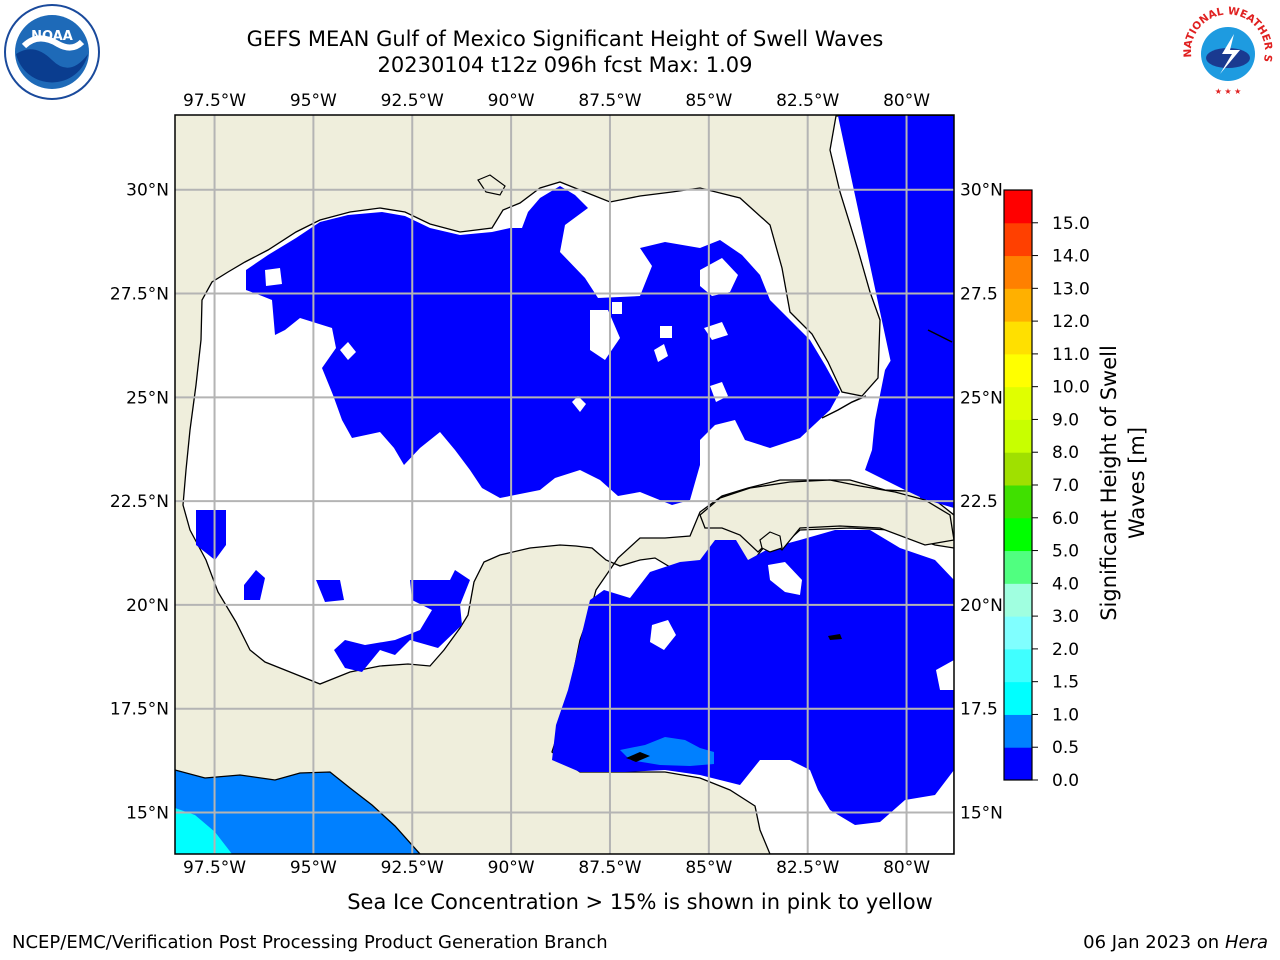 Image resolution: width=1280 pixels, height=960 pixels. What do you see at coordinates (1065, 650) in the screenshot?
I see `colorbar-tick-label: 2.0` at bounding box center [1065, 650].